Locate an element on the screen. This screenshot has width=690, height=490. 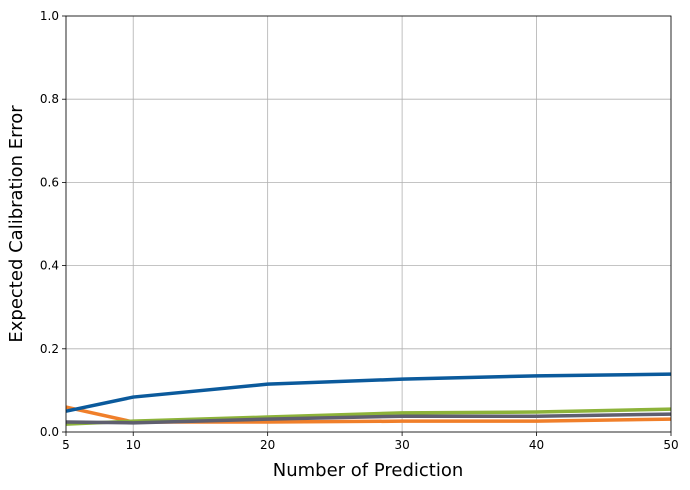
x-tick-label: 30 is located at coordinates (401, 445).